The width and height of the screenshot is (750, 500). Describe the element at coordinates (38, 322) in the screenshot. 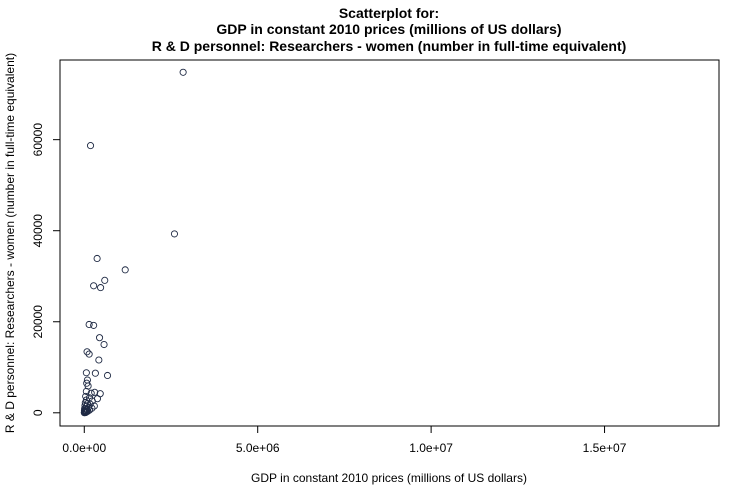

I see `y-tick-label: 20000` at that location.